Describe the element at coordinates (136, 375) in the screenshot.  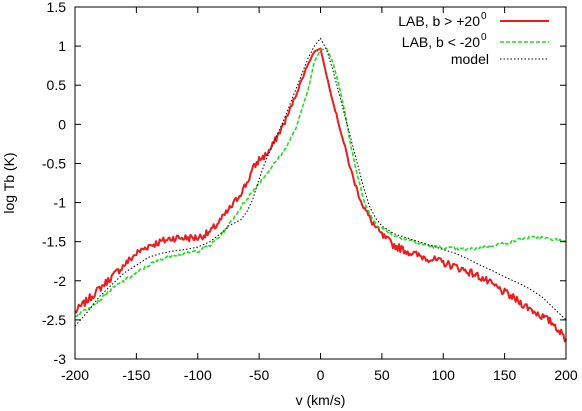
I see `x-tick-label: -150` at that location.